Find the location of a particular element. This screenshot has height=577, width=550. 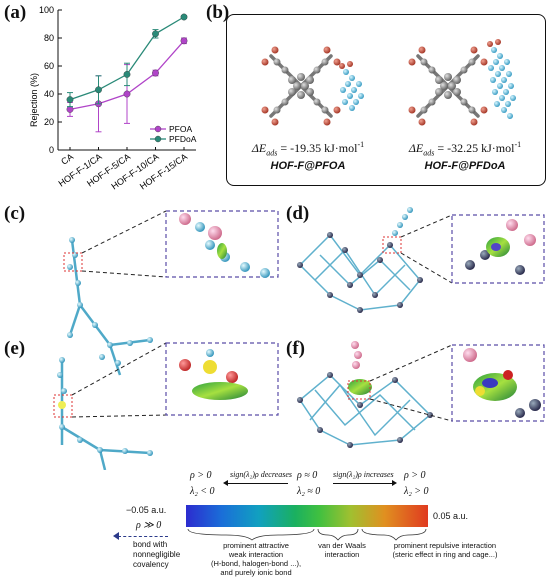

y-tick-label: 0 is located at coordinates (51, 150).